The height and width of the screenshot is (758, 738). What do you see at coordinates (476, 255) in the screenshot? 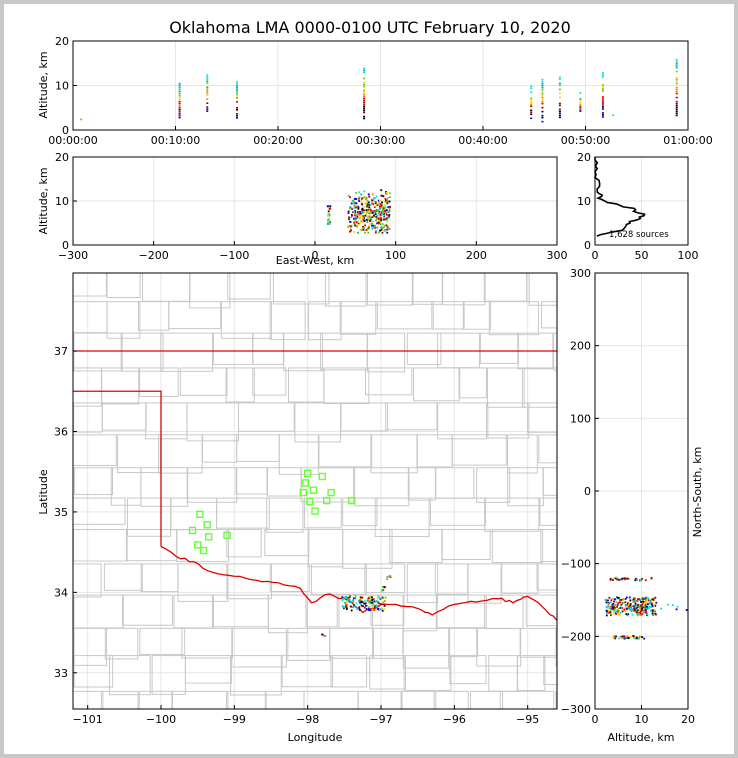
I see `tick-label-x: 200` at bounding box center [476, 255].